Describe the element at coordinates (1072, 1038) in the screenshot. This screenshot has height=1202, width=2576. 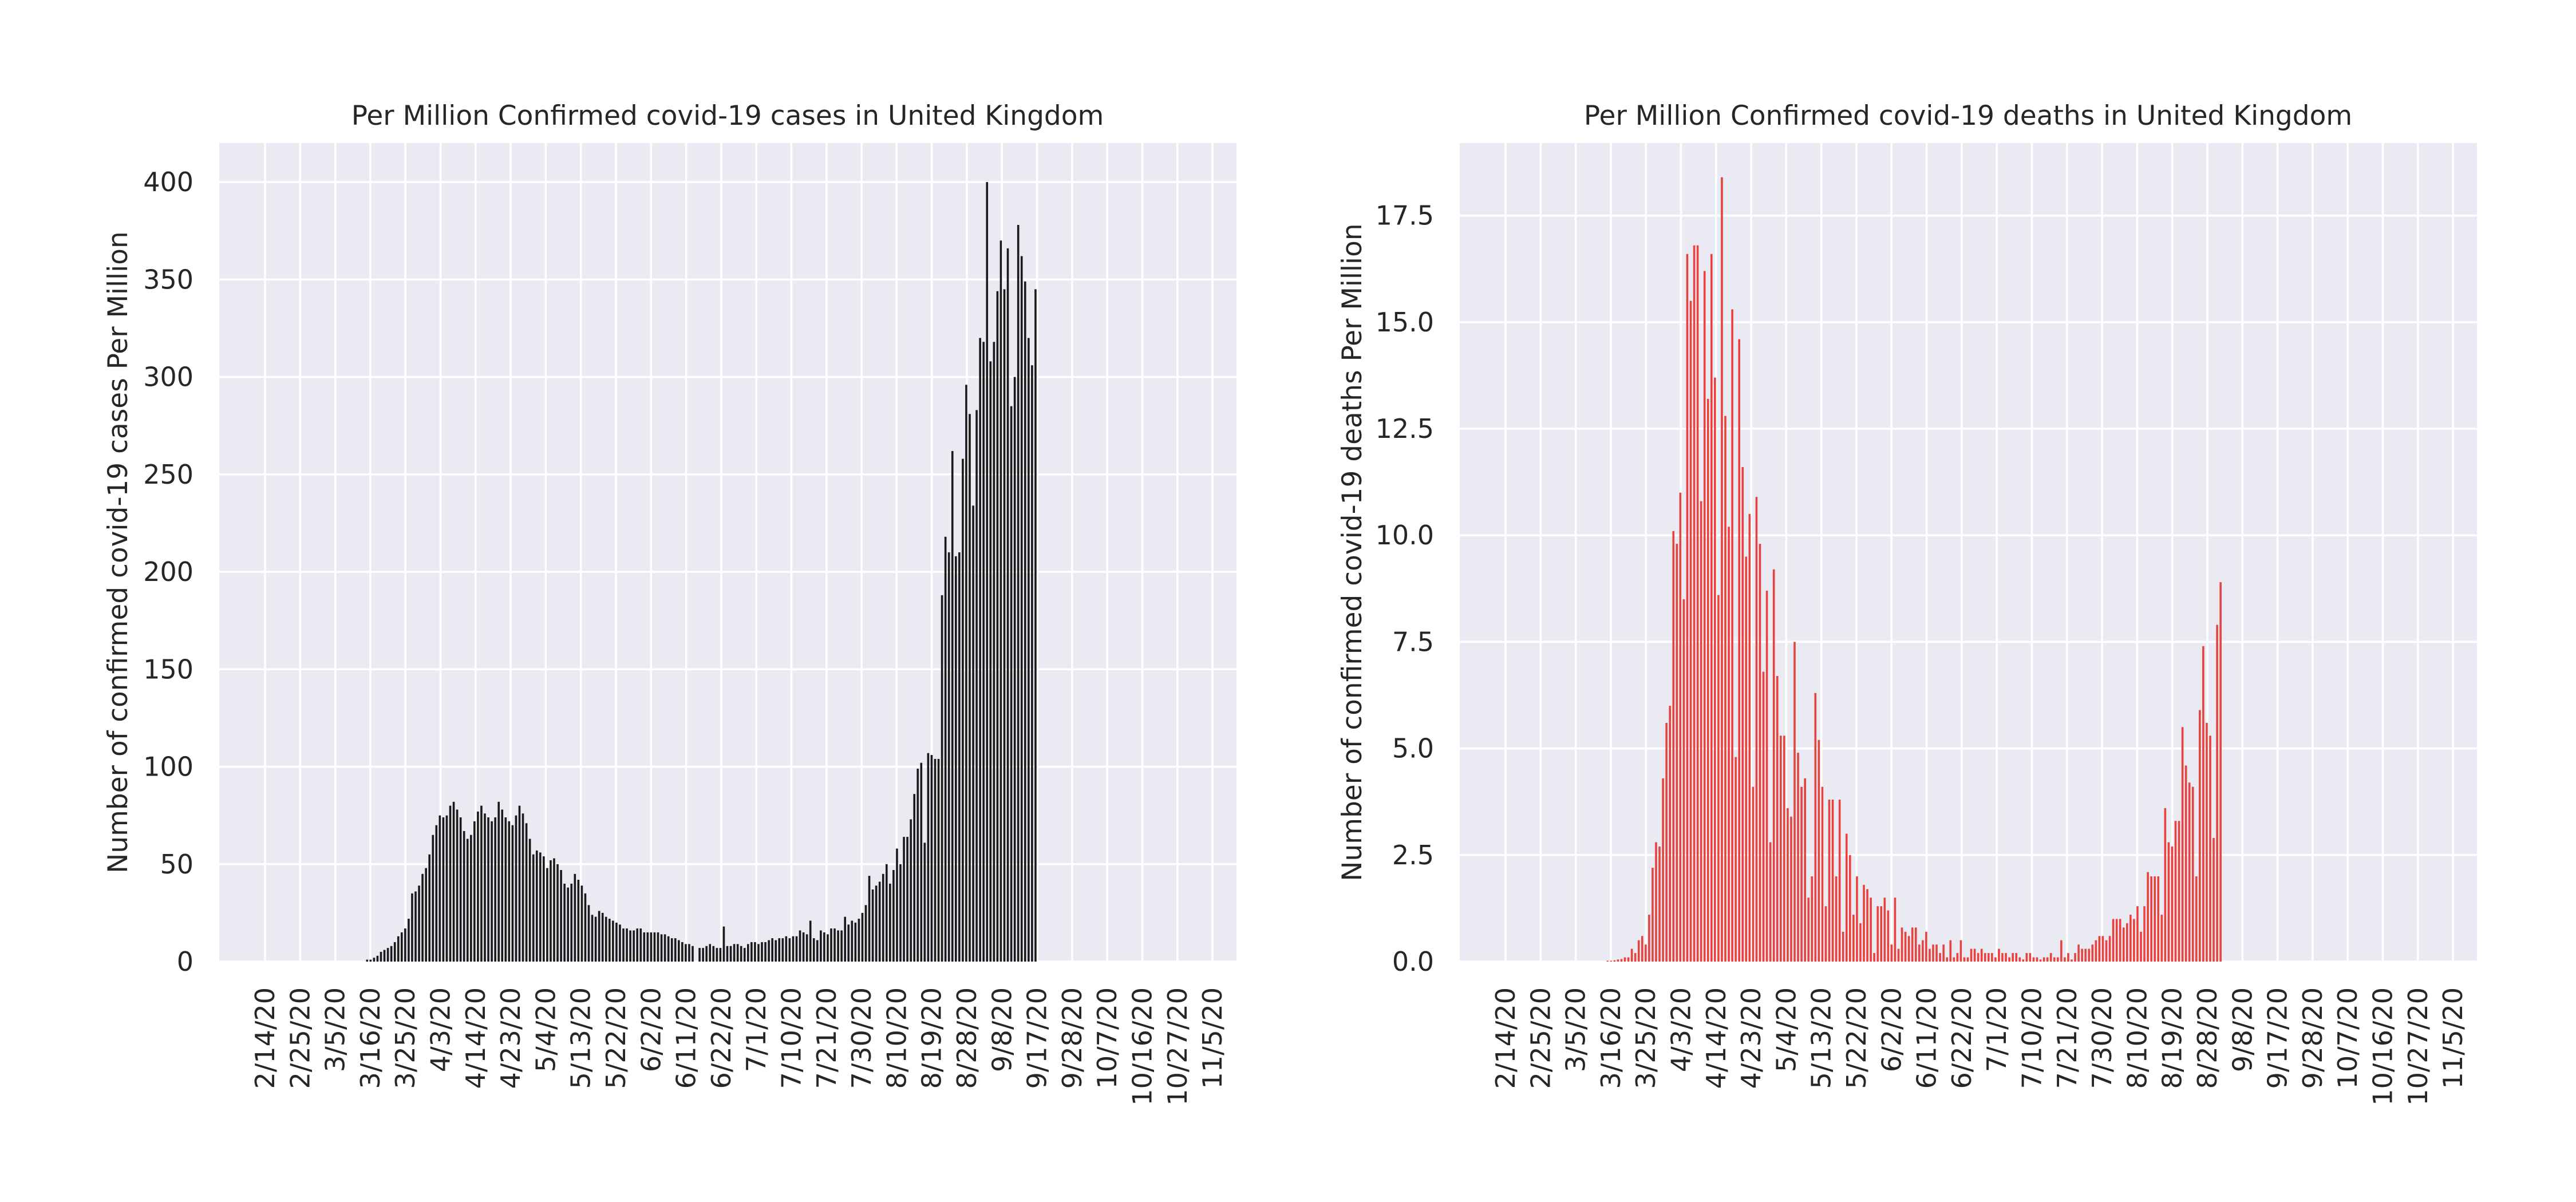
I see `cases-x-tick-label: 9/28/20` at that location.